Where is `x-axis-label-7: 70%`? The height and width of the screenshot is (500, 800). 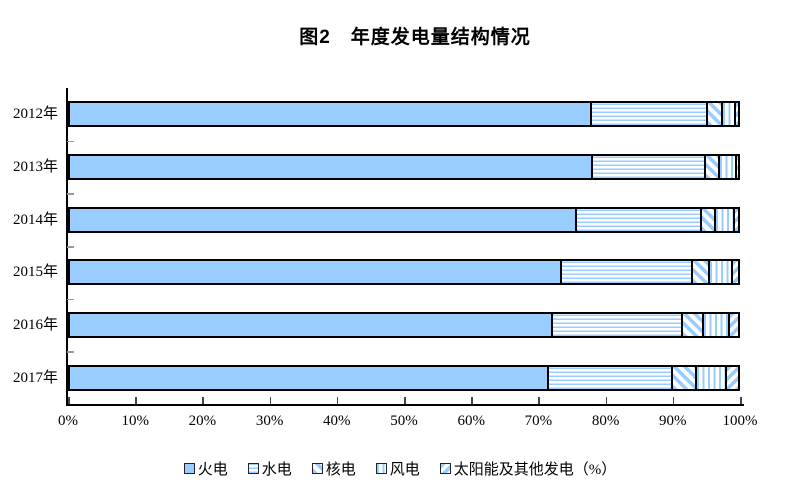 x-axis-label-7: 70% is located at coordinates (538, 421).